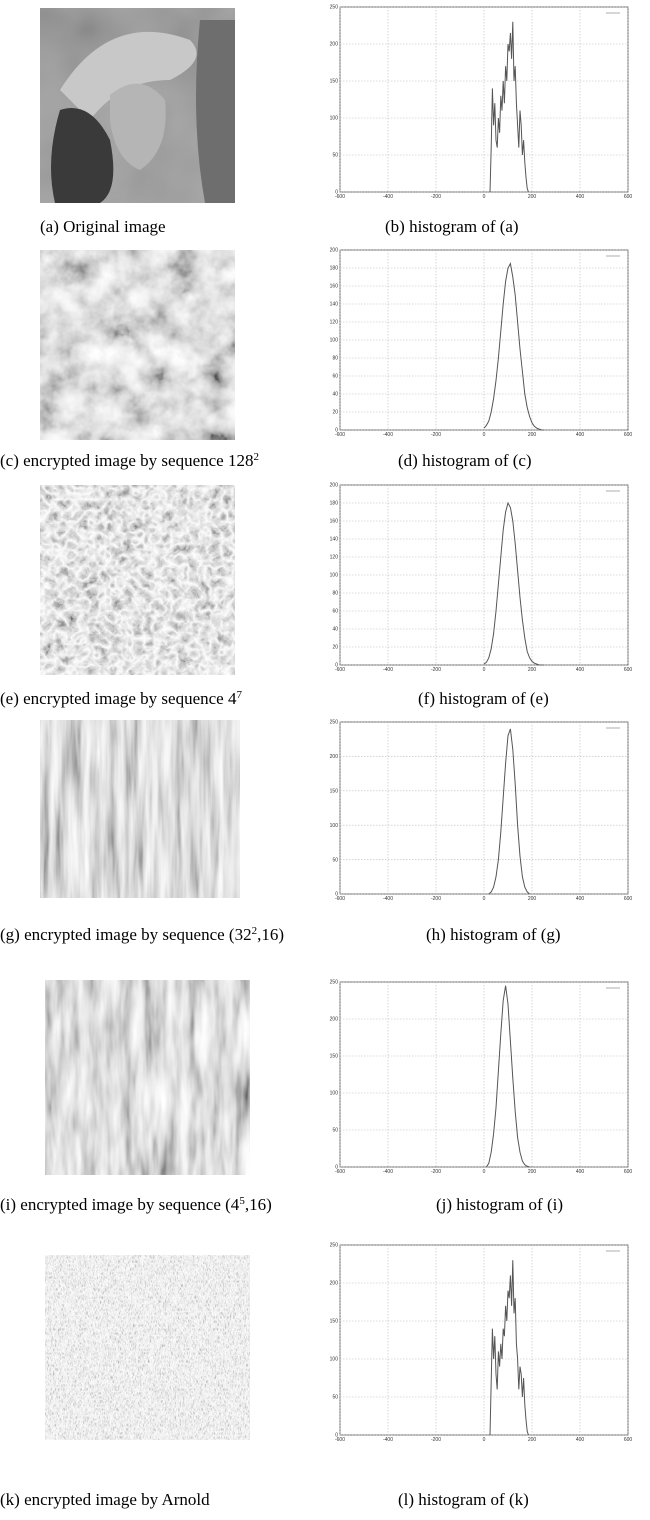  What do you see at coordinates (239, 695) in the screenshot?
I see `superscript: 7` at bounding box center [239, 695].